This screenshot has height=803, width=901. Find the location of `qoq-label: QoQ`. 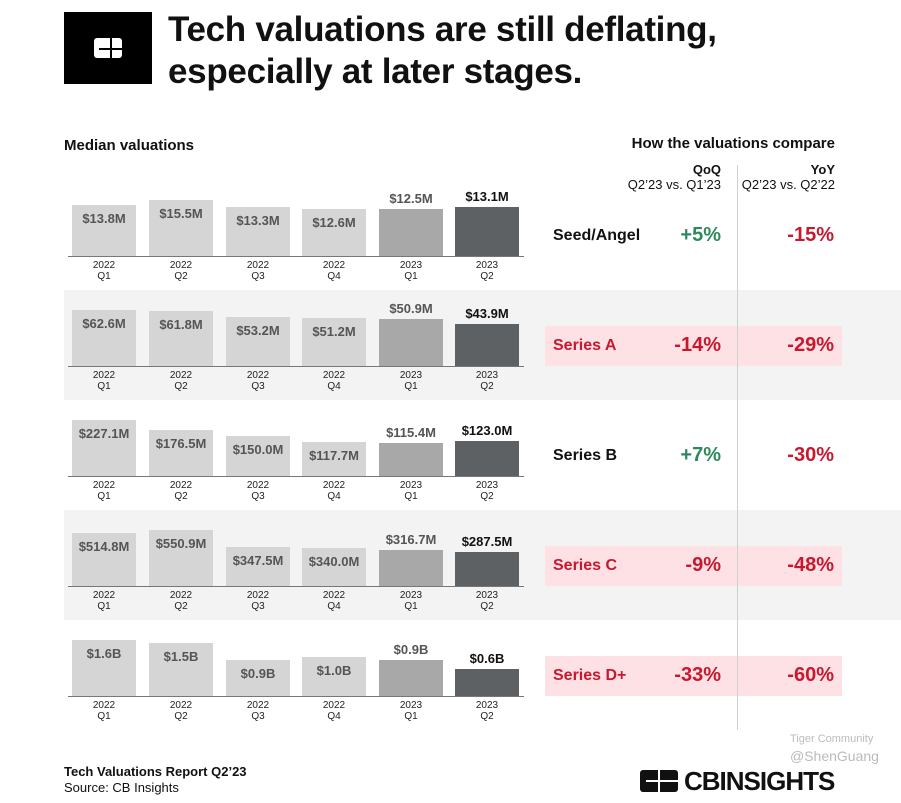

qoq-label: QoQ is located at coordinates (706, 169).